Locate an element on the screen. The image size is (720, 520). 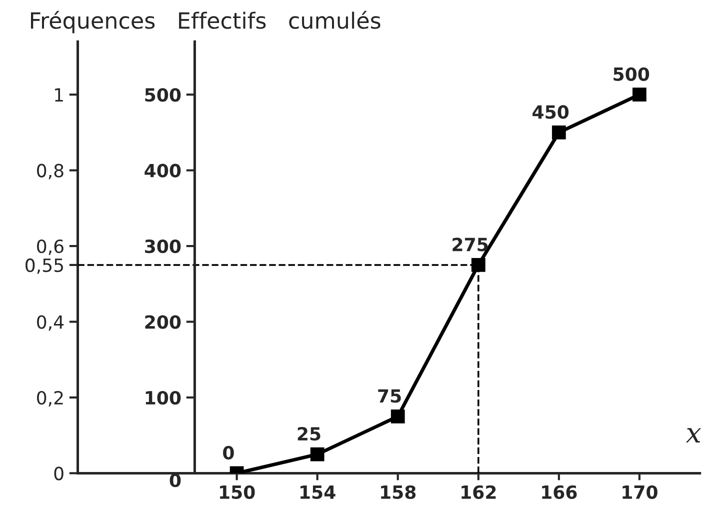
x-tick-label: 170 is located at coordinates (640, 492).